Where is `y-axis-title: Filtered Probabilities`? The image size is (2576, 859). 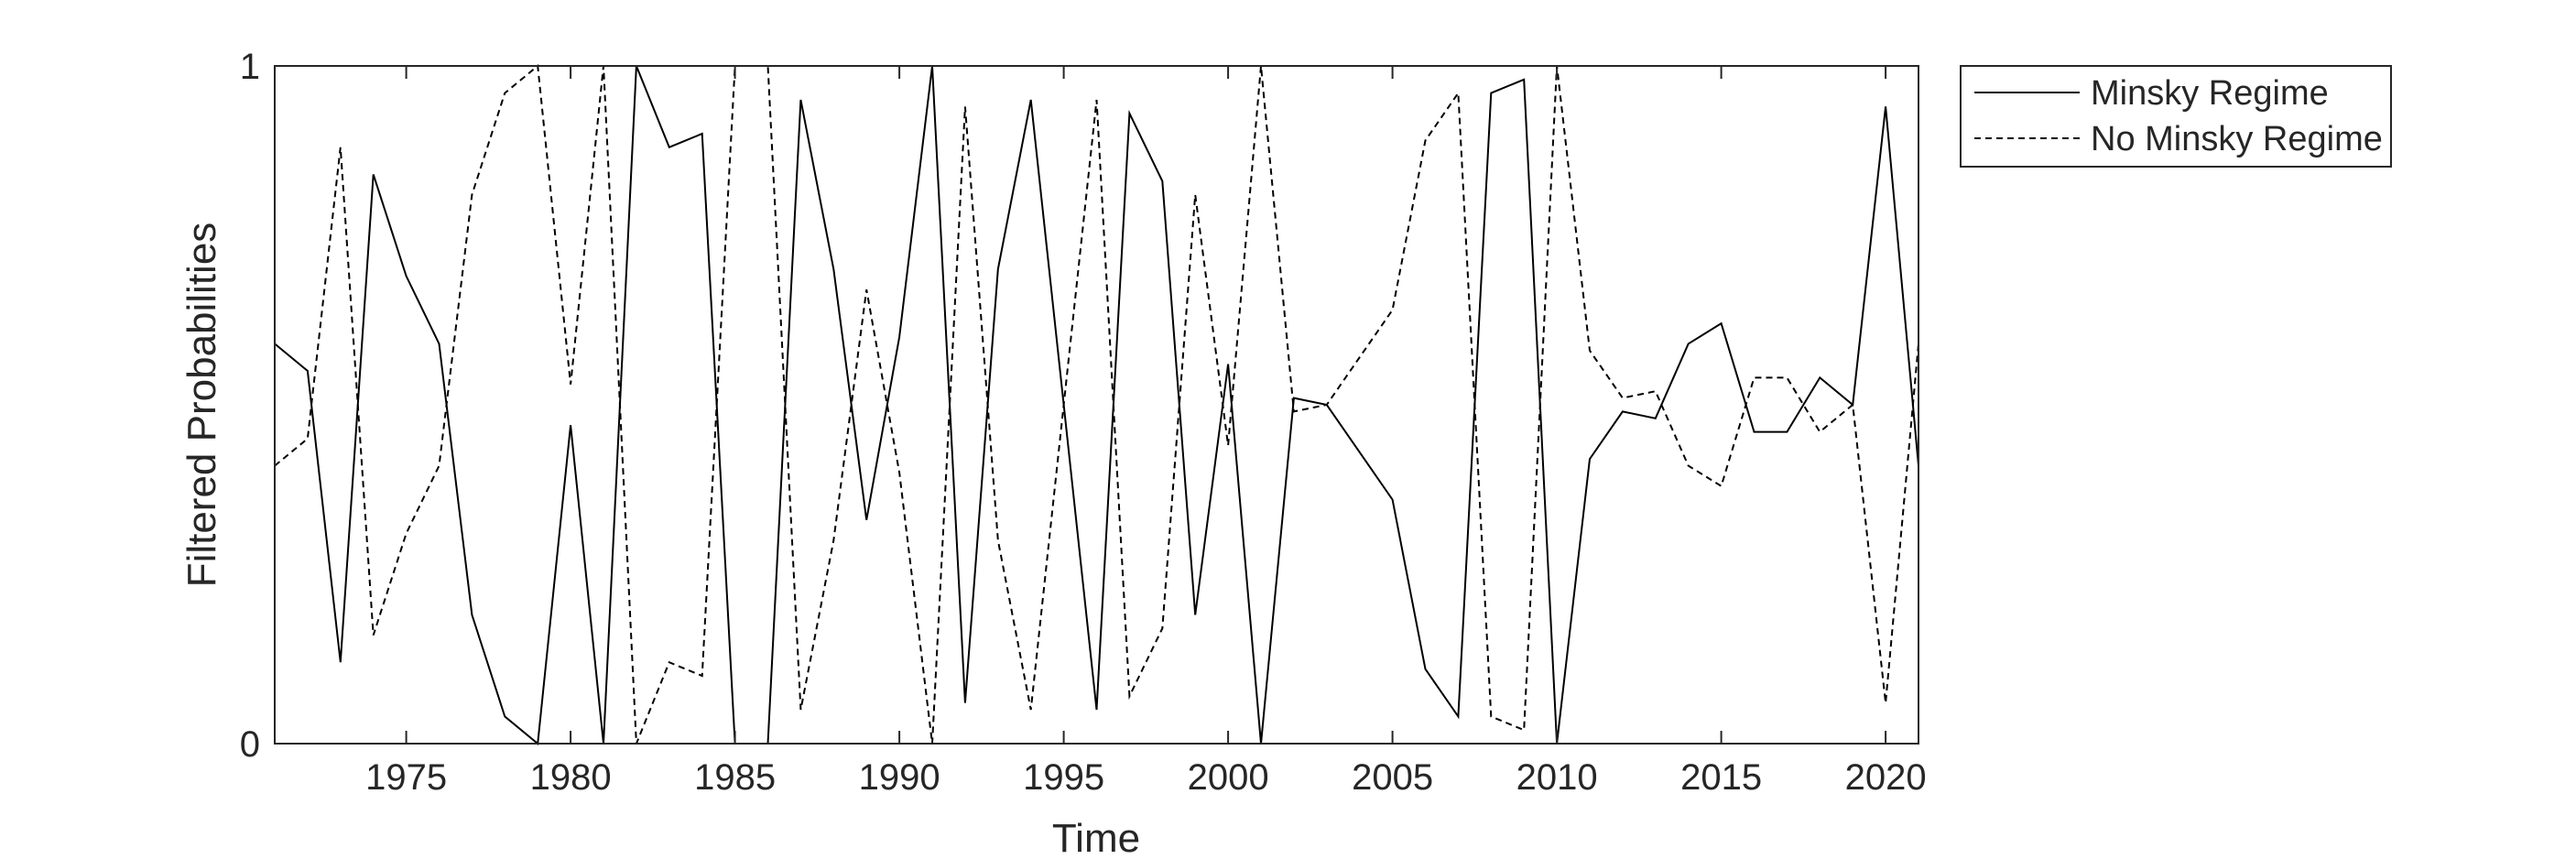
y-axis-title: Filtered Probabilities is located at coordinates (201, 406).